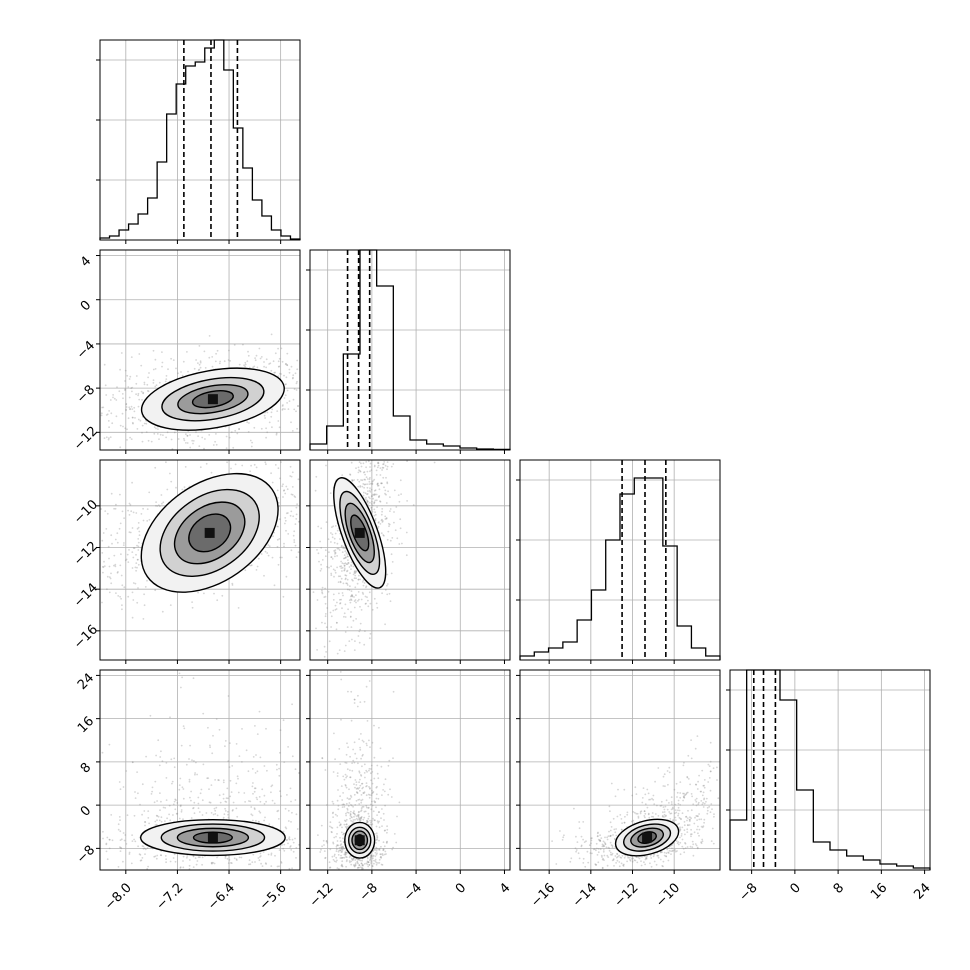 Image resolution: width=970 pixels, height=970 pixels. What do you see at coordinates (86, 306) in the screenshot?
I see `scatter-p1-p2-ytick-label-1: 0` at bounding box center [86, 306].